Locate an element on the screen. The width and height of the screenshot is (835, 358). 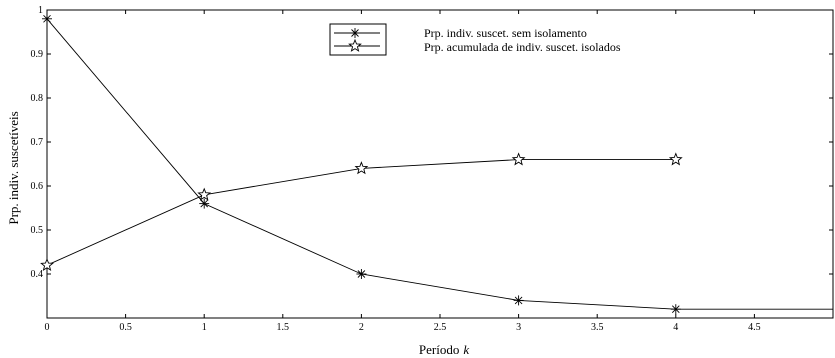
legend-marker-star is located at coordinates (355, 45).